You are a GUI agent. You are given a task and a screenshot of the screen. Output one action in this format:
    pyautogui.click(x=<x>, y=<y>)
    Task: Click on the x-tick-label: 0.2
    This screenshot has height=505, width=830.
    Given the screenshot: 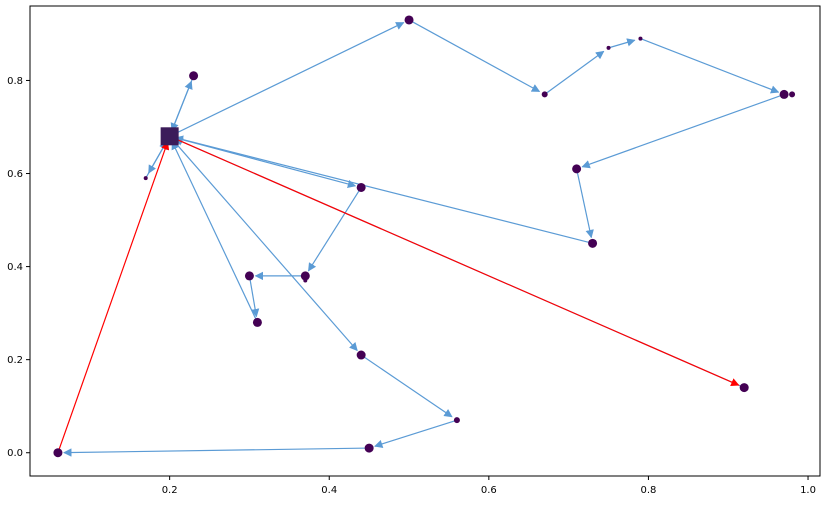 What is the action you would take?
    pyautogui.click(x=170, y=490)
    